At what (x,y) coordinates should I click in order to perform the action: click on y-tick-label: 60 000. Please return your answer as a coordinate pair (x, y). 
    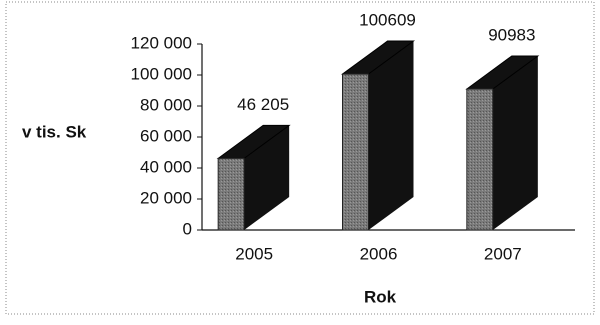
    Looking at the image, I should click on (166, 135).